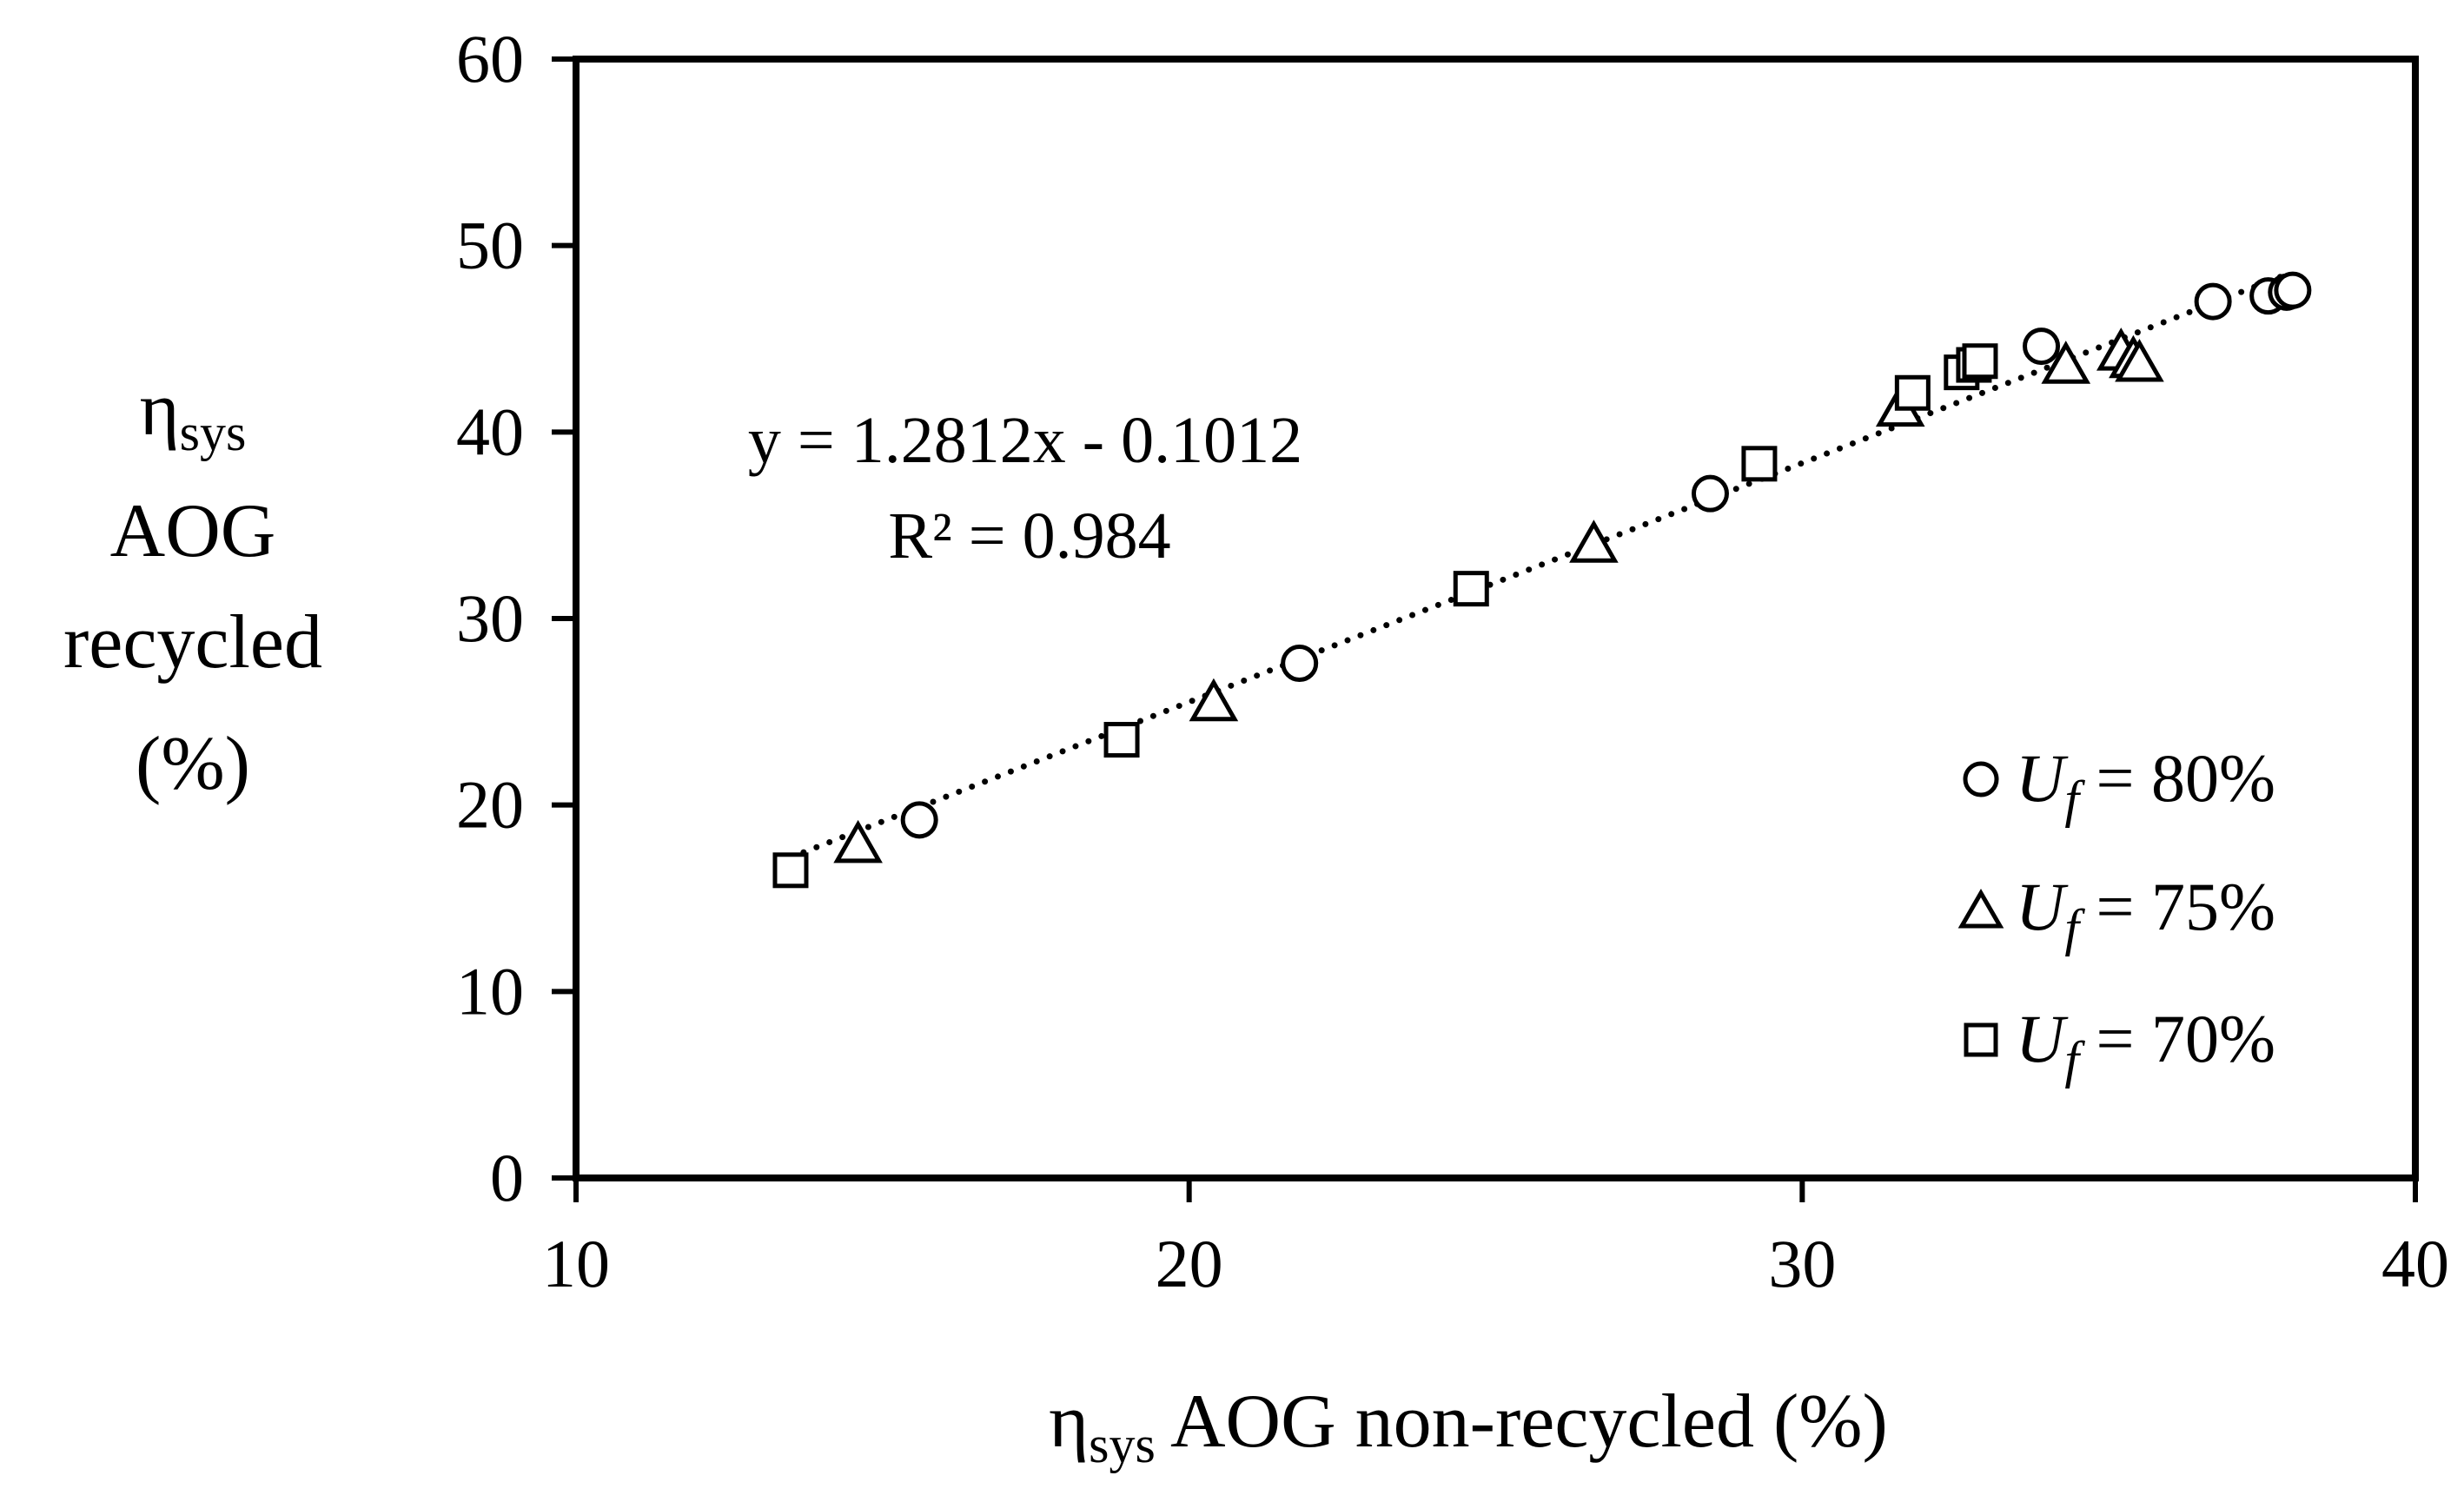 This screenshot has width=2464, height=1502. Describe the element at coordinates (193, 764) in the screenshot. I see `y-axis-title-line-3: (%)` at that location.